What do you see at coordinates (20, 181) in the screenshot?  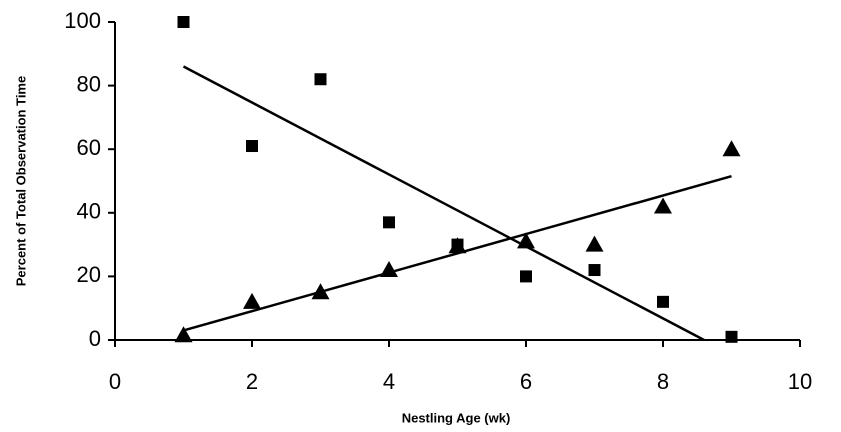 I see `y-axis-title: Percent of Total Observation Time` at bounding box center [20, 181].